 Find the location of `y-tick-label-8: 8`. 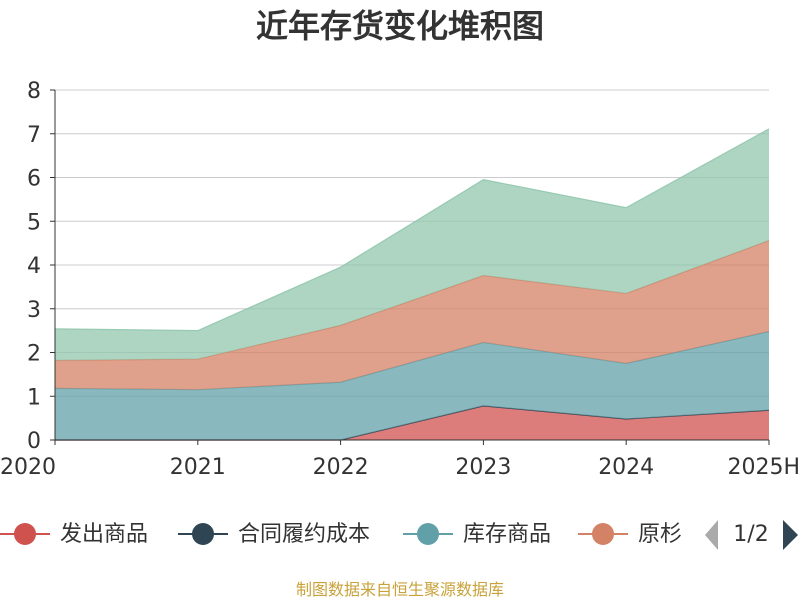

y-tick-label-8: 8 is located at coordinates (34, 91).